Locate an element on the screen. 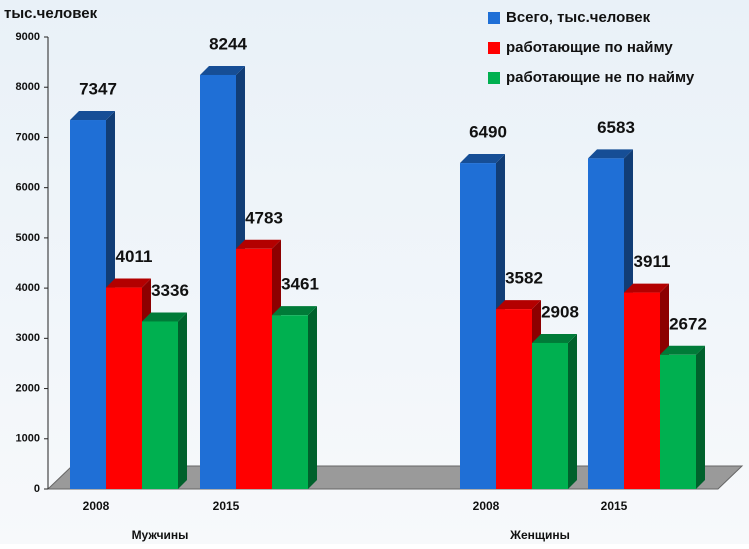 The width and height of the screenshot is (749, 549). y-axis-label: тыс.человек is located at coordinates (51, 13).